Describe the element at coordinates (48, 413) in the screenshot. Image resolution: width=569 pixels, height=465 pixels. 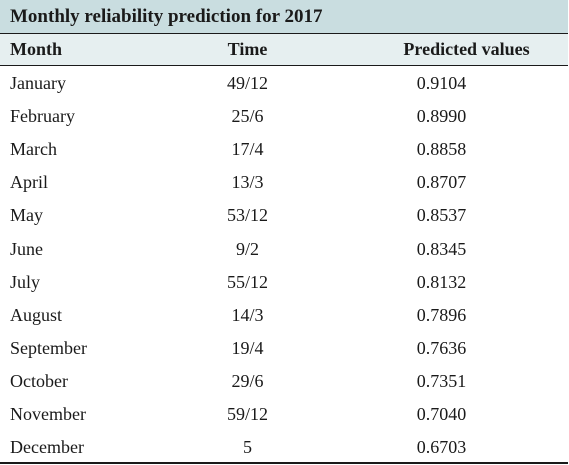
I see `month-cell: November` at that location.